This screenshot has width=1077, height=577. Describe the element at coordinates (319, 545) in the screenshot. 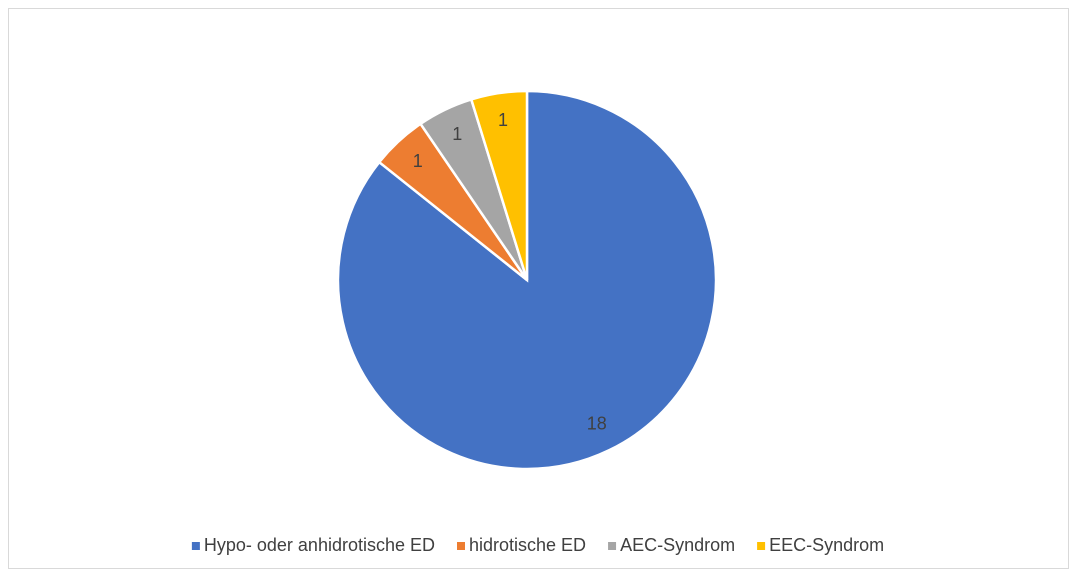

I see `legend-label: Hypo- oder anhidrotische ED` at that location.